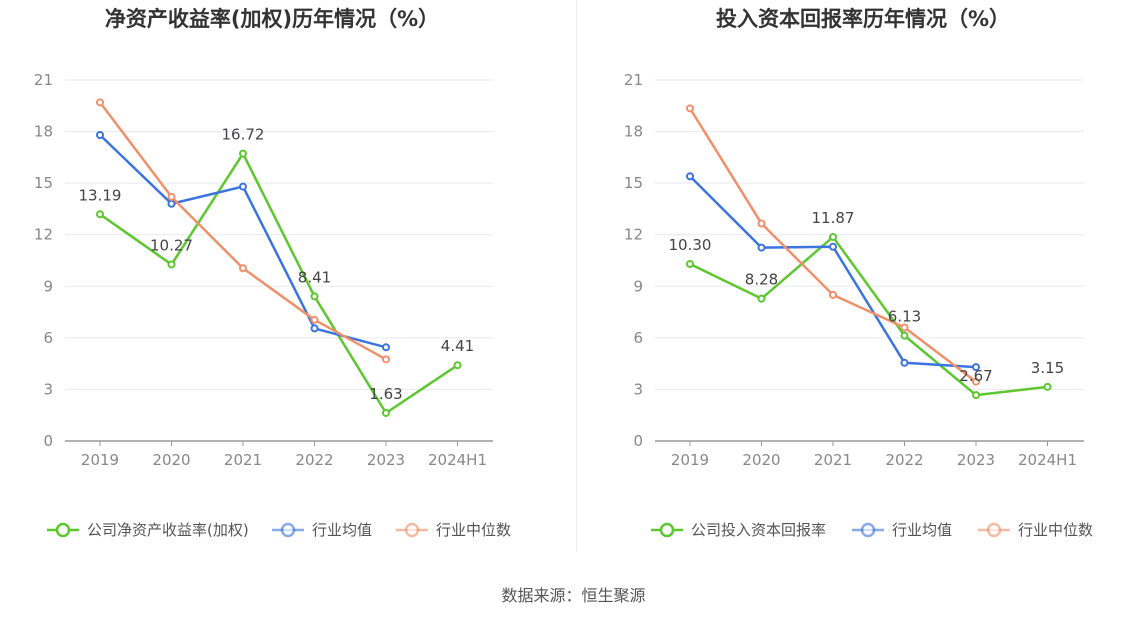 The image size is (1147, 619). I want to click on data-label: 10.27, so click(171, 245).